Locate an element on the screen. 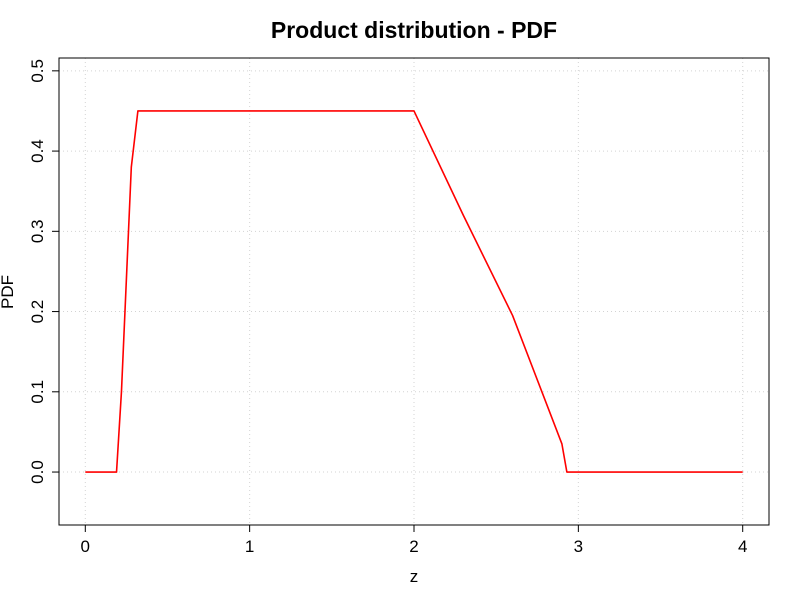 Image resolution: width=800 pixels, height=600 pixels. y-tick-label: 0.4 is located at coordinates (37, 151).